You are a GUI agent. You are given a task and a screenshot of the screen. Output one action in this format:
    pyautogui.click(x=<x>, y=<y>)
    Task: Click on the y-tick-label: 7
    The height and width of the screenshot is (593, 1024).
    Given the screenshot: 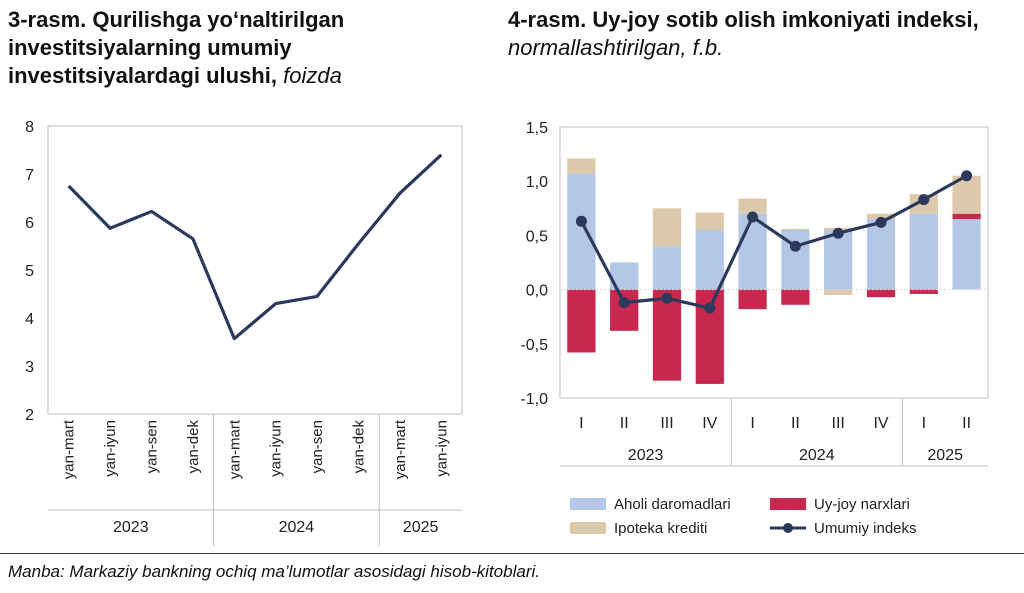 What is the action you would take?
    pyautogui.click(x=29, y=175)
    